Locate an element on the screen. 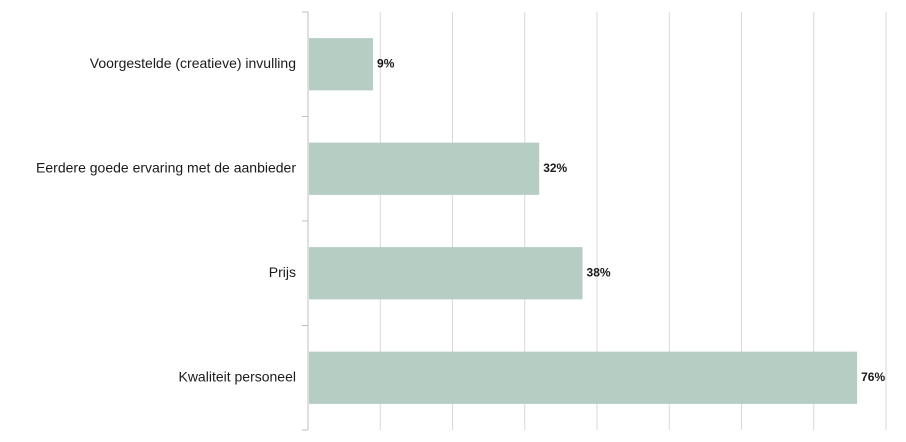 Image resolution: width=906 pixels, height=442 pixels. value-label: 32% is located at coordinates (555, 168).